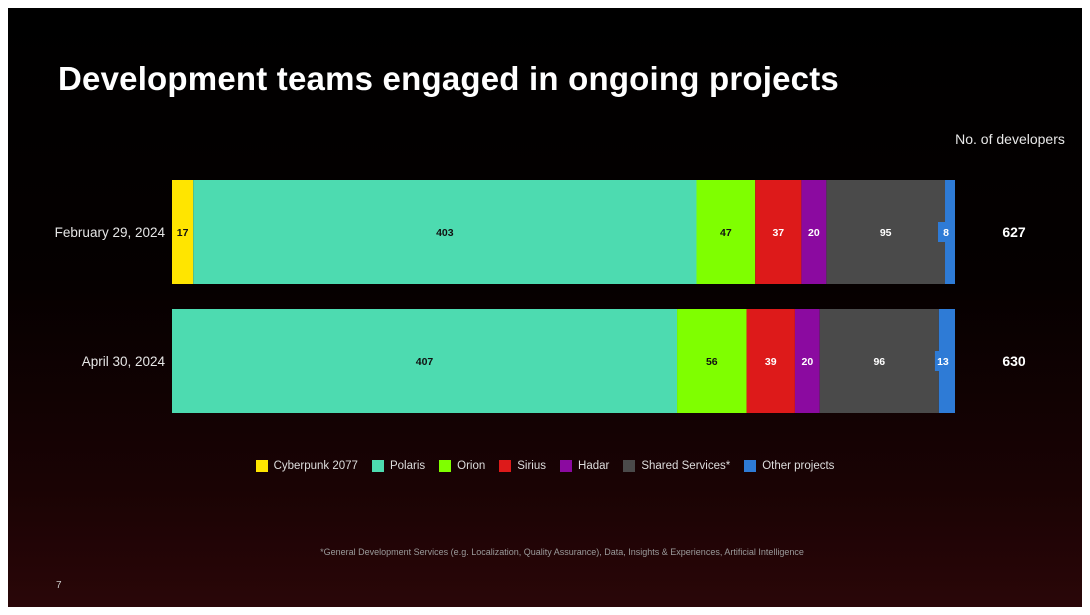  What do you see at coordinates (1010, 139) in the screenshot?
I see `totals-column-header: No. of developers` at bounding box center [1010, 139].